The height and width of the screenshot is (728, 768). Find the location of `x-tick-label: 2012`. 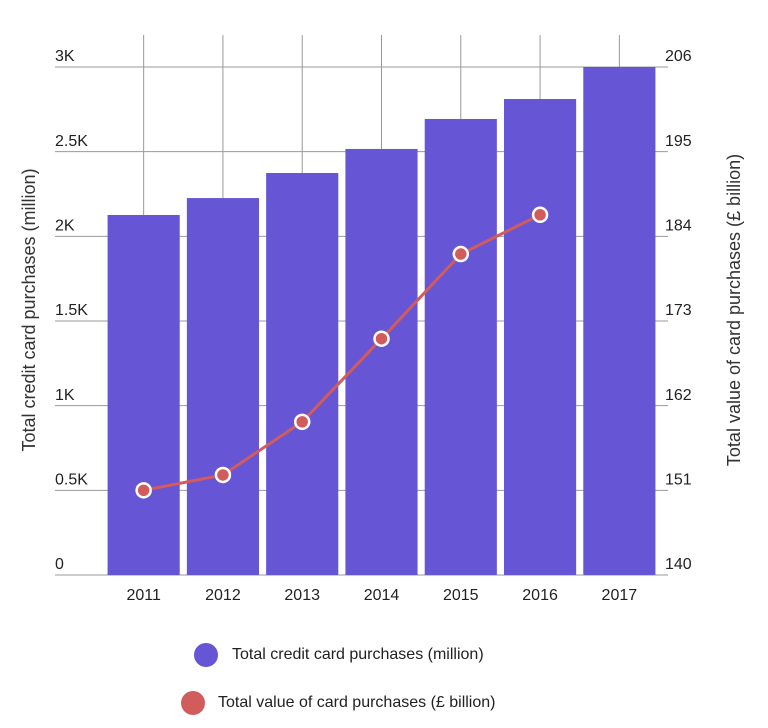

x-tick-label: 2012 is located at coordinates (223, 595).